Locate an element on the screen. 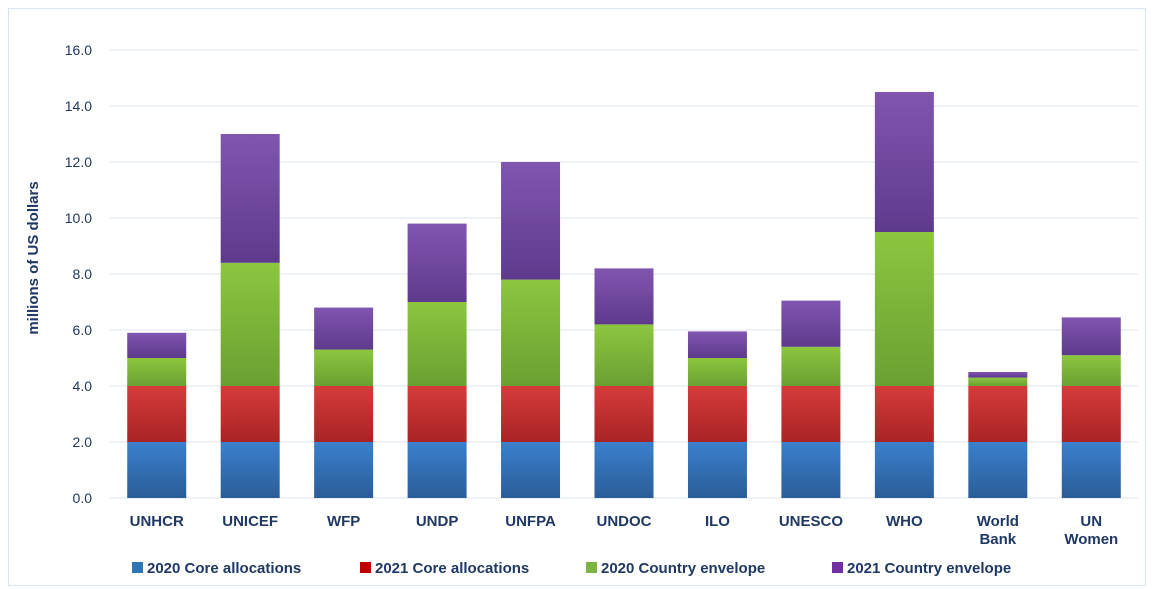 The width and height of the screenshot is (1154, 589). x-category-label: UNHCR is located at coordinates (157, 521).